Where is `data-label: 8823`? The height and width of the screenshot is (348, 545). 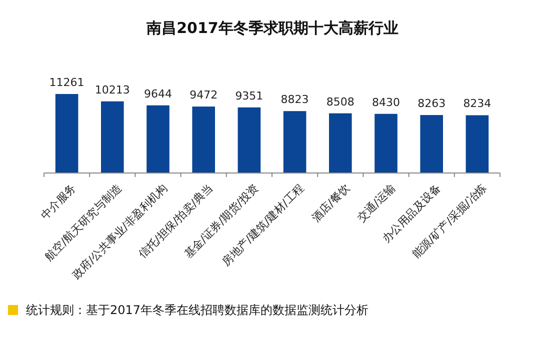
data-label: 8823 is located at coordinates (294, 99).